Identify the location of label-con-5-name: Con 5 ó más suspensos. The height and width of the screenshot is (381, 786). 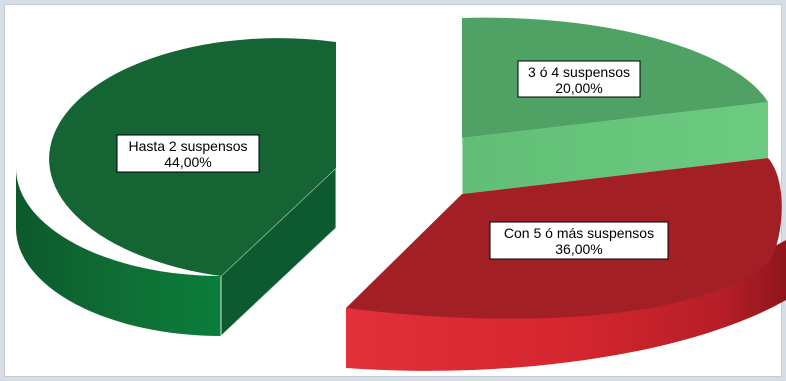
(579, 233).